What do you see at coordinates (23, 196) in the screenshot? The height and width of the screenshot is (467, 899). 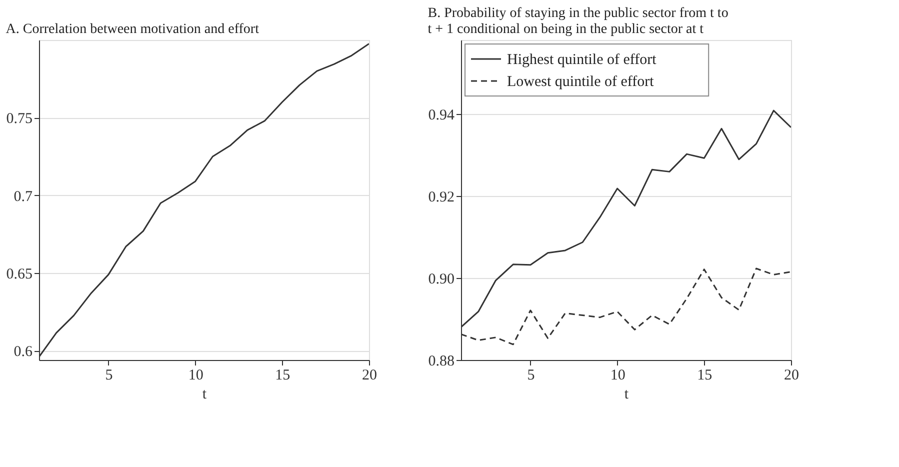 I see `y-tick-label: 0.7` at bounding box center [23, 196].